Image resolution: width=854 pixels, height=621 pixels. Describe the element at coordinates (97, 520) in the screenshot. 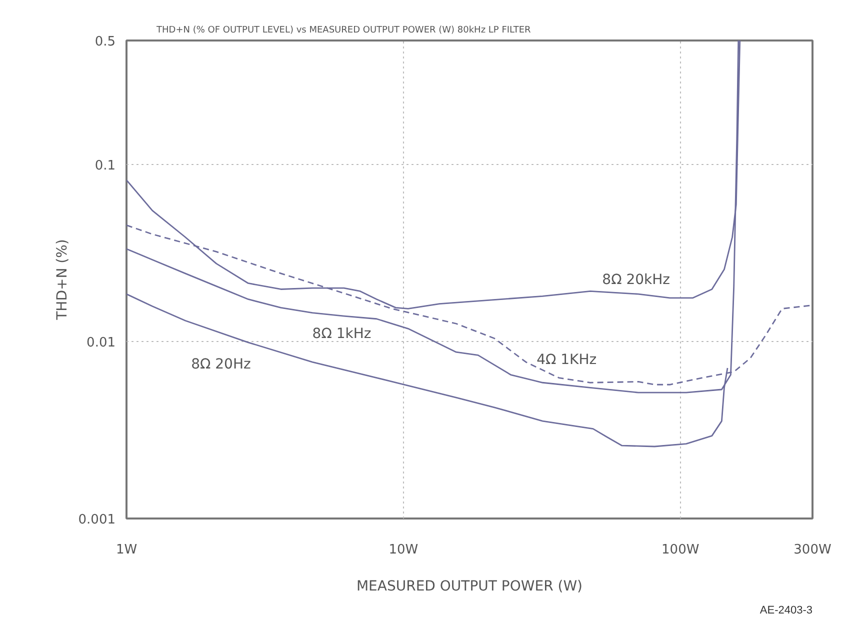

I see `y-tick-label: 0.001` at that location.